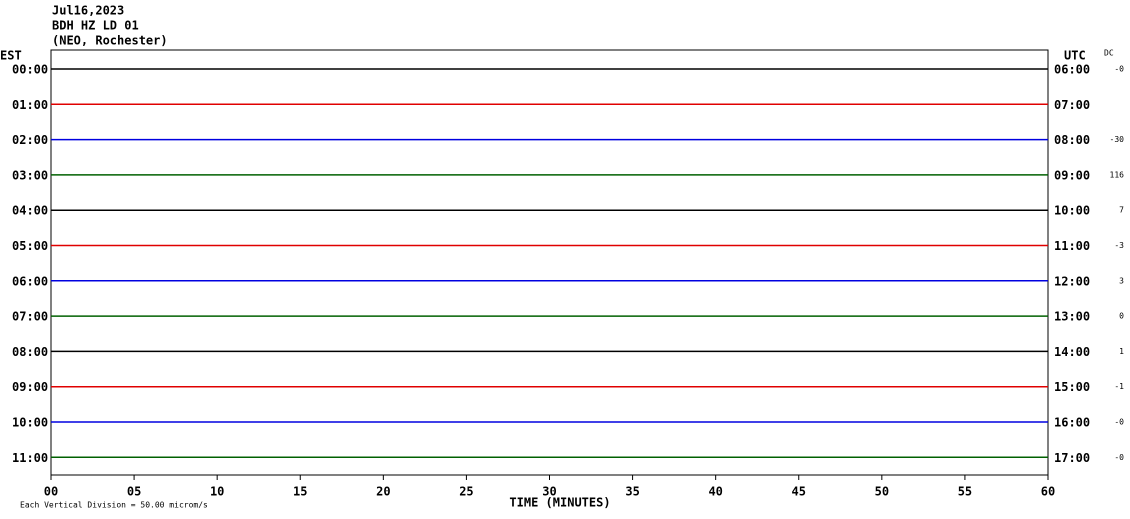 Image resolution: width=1130 pixels, height=519 pixels. I want to click on utc-time: 10:00, so click(1072, 211).